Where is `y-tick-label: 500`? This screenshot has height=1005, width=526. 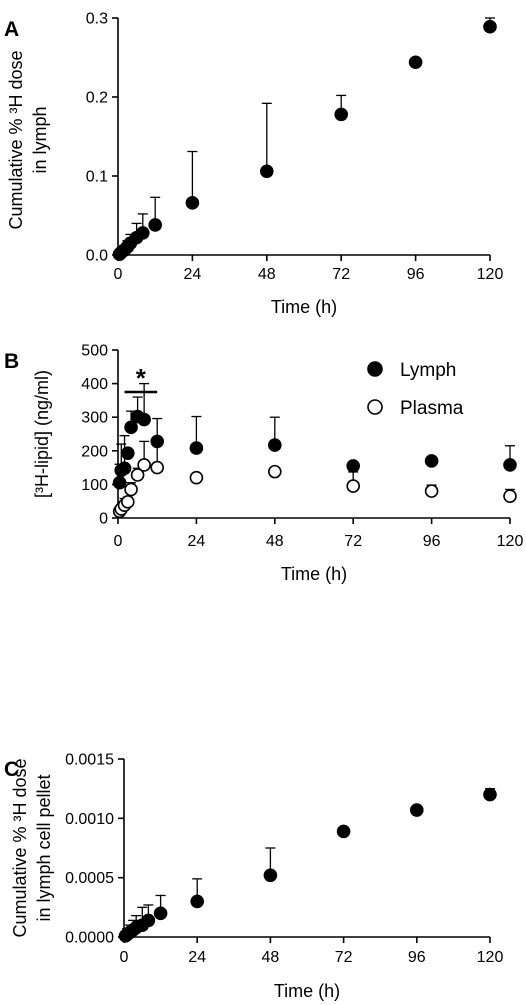
y-tick-label: 500 is located at coordinates (94, 351).